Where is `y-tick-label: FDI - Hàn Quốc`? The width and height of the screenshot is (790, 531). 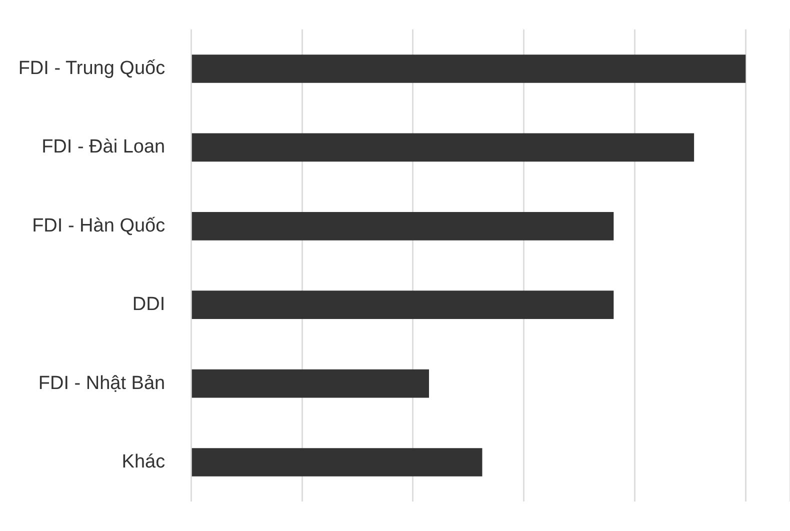 y-tick-label: FDI - Hàn Quốc is located at coordinates (99, 225).